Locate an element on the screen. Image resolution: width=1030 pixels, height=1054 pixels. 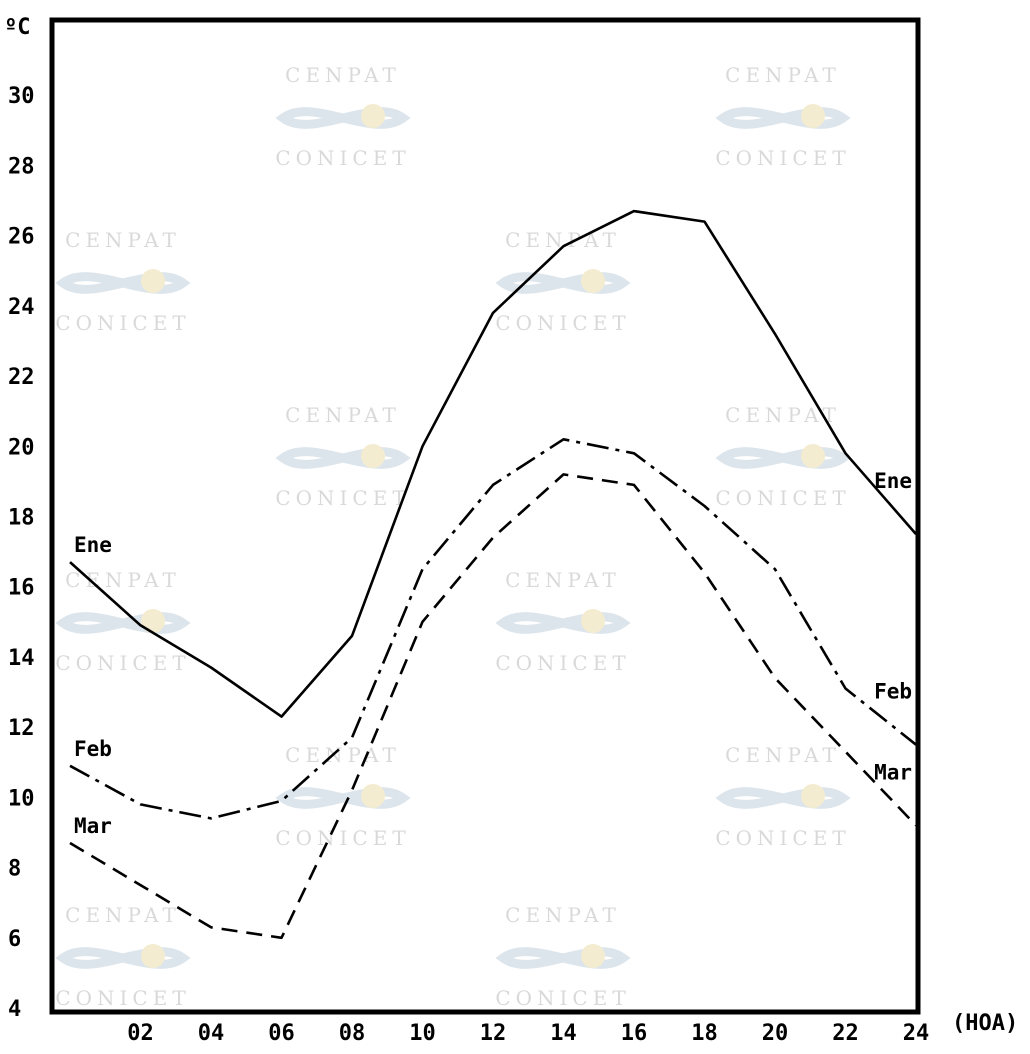
series-label-feb-start: Feb is located at coordinates (93, 749).